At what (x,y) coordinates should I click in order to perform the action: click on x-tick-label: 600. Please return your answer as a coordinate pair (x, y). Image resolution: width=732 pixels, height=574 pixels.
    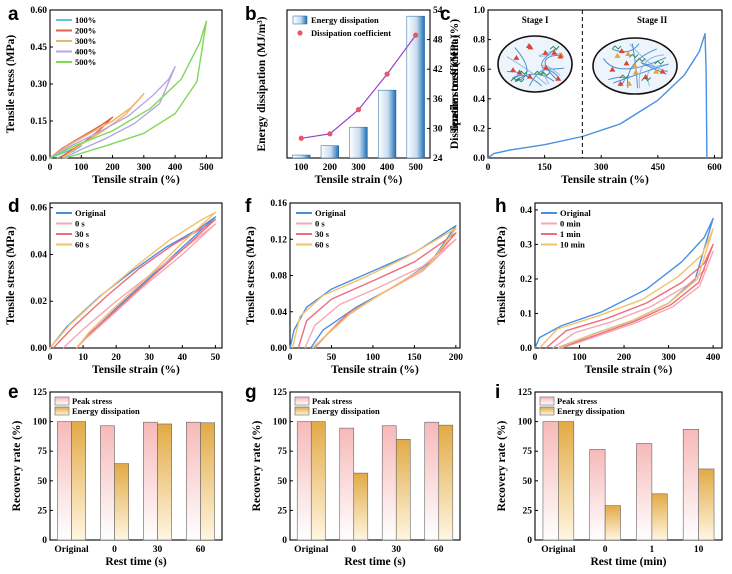
    Looking at the image, I should click on (714, 168).